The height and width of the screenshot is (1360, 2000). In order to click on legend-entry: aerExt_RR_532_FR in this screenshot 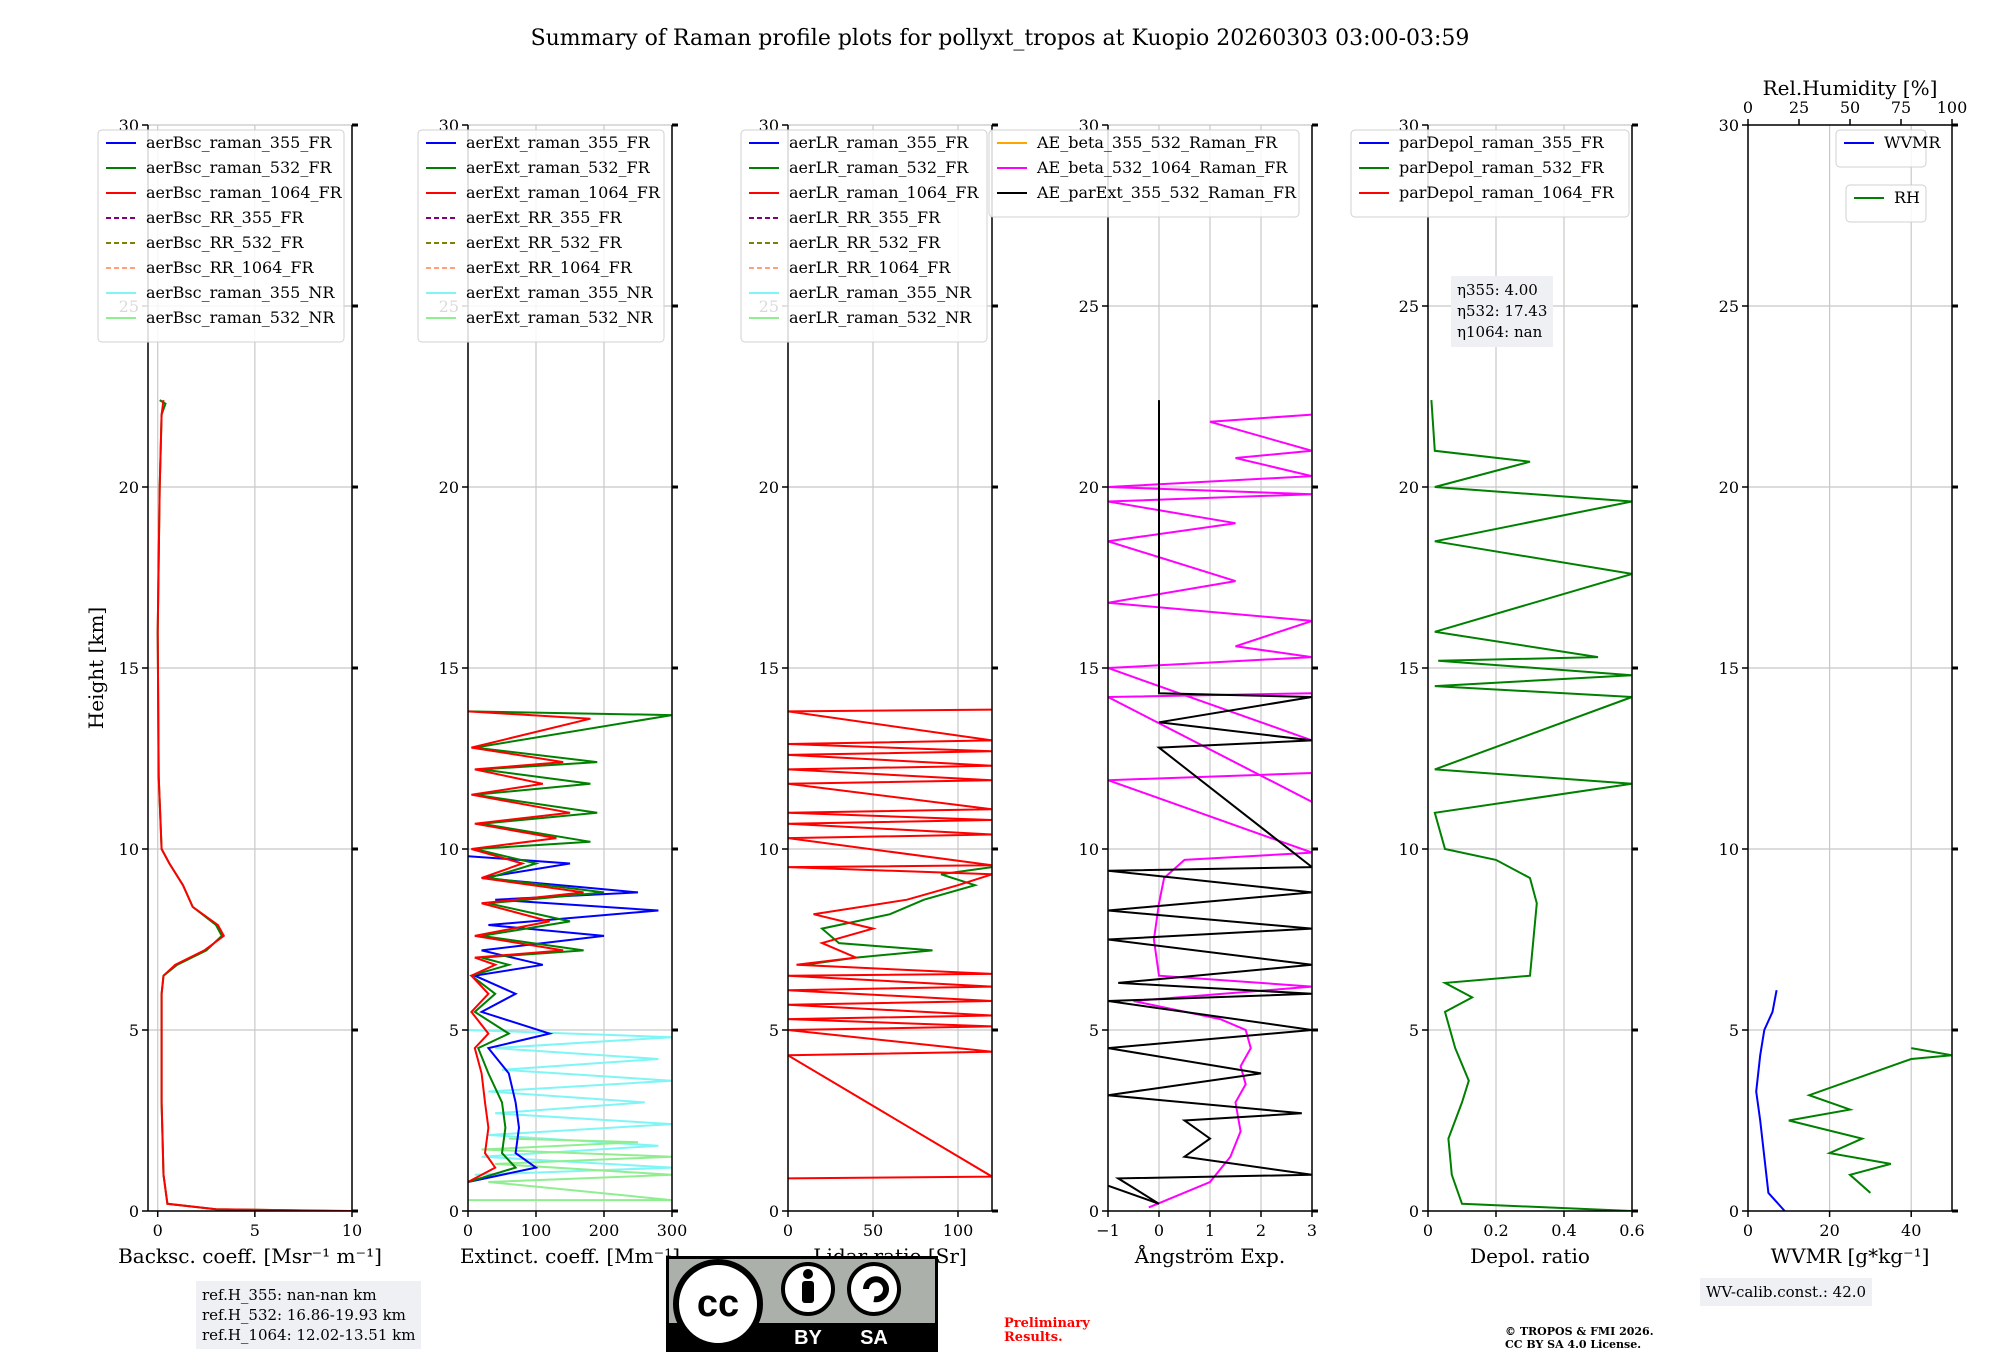, I will do `click(544, 242)`.